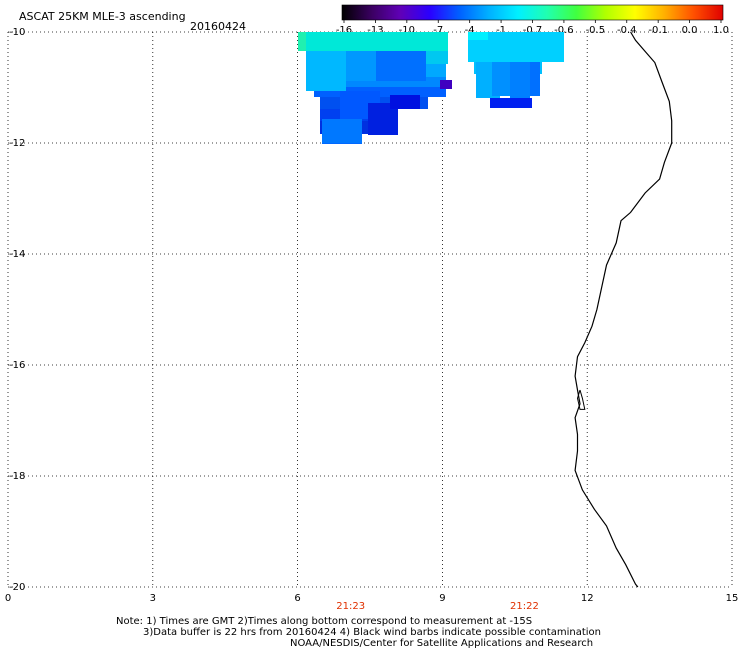  I want to click on colorbar-label: -7, so click(438, 30).